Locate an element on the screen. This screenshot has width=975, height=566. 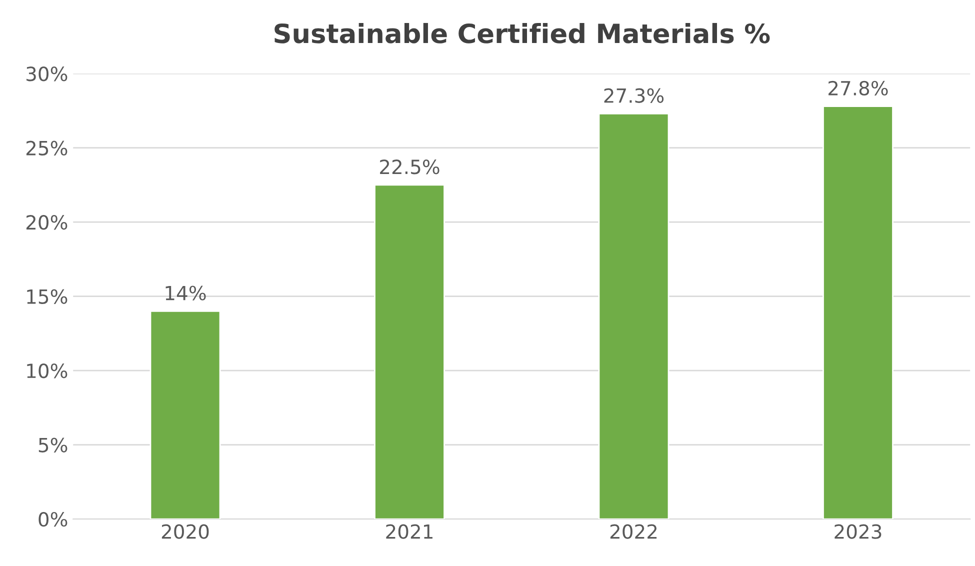
y-tick-label: 20% is located at coordinates (47, 222).